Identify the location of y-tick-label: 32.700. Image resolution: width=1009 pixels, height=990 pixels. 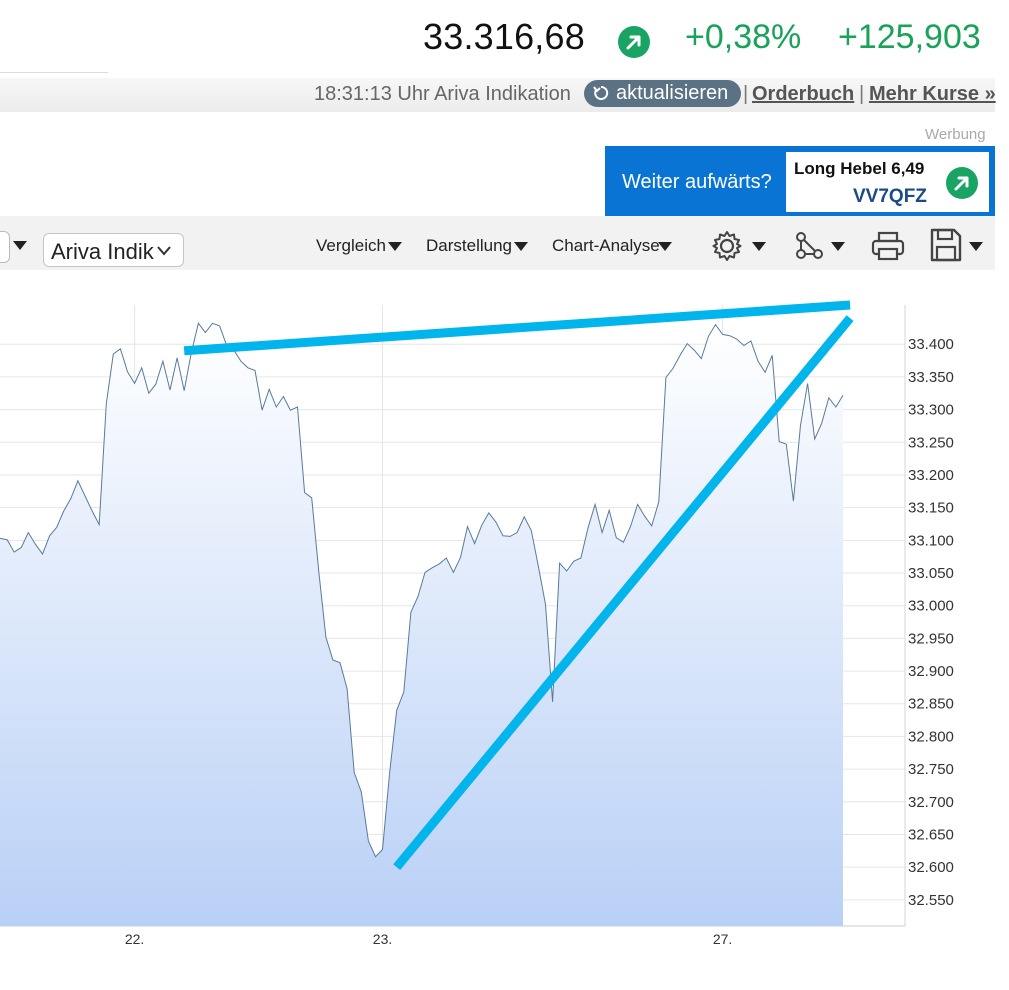
(931, 802).